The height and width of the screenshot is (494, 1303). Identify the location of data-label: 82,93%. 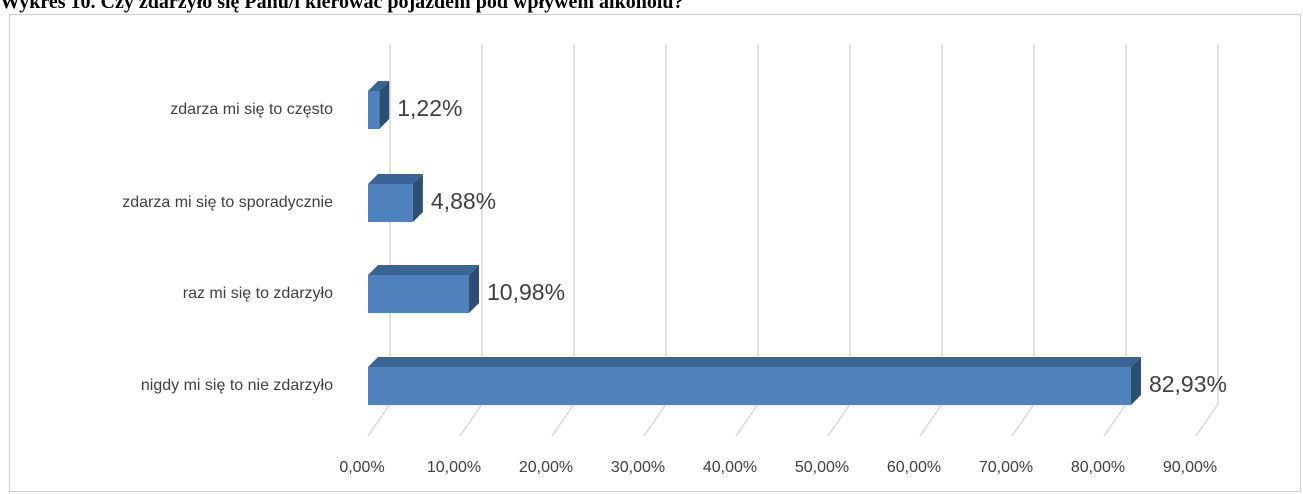
(1188, 384).